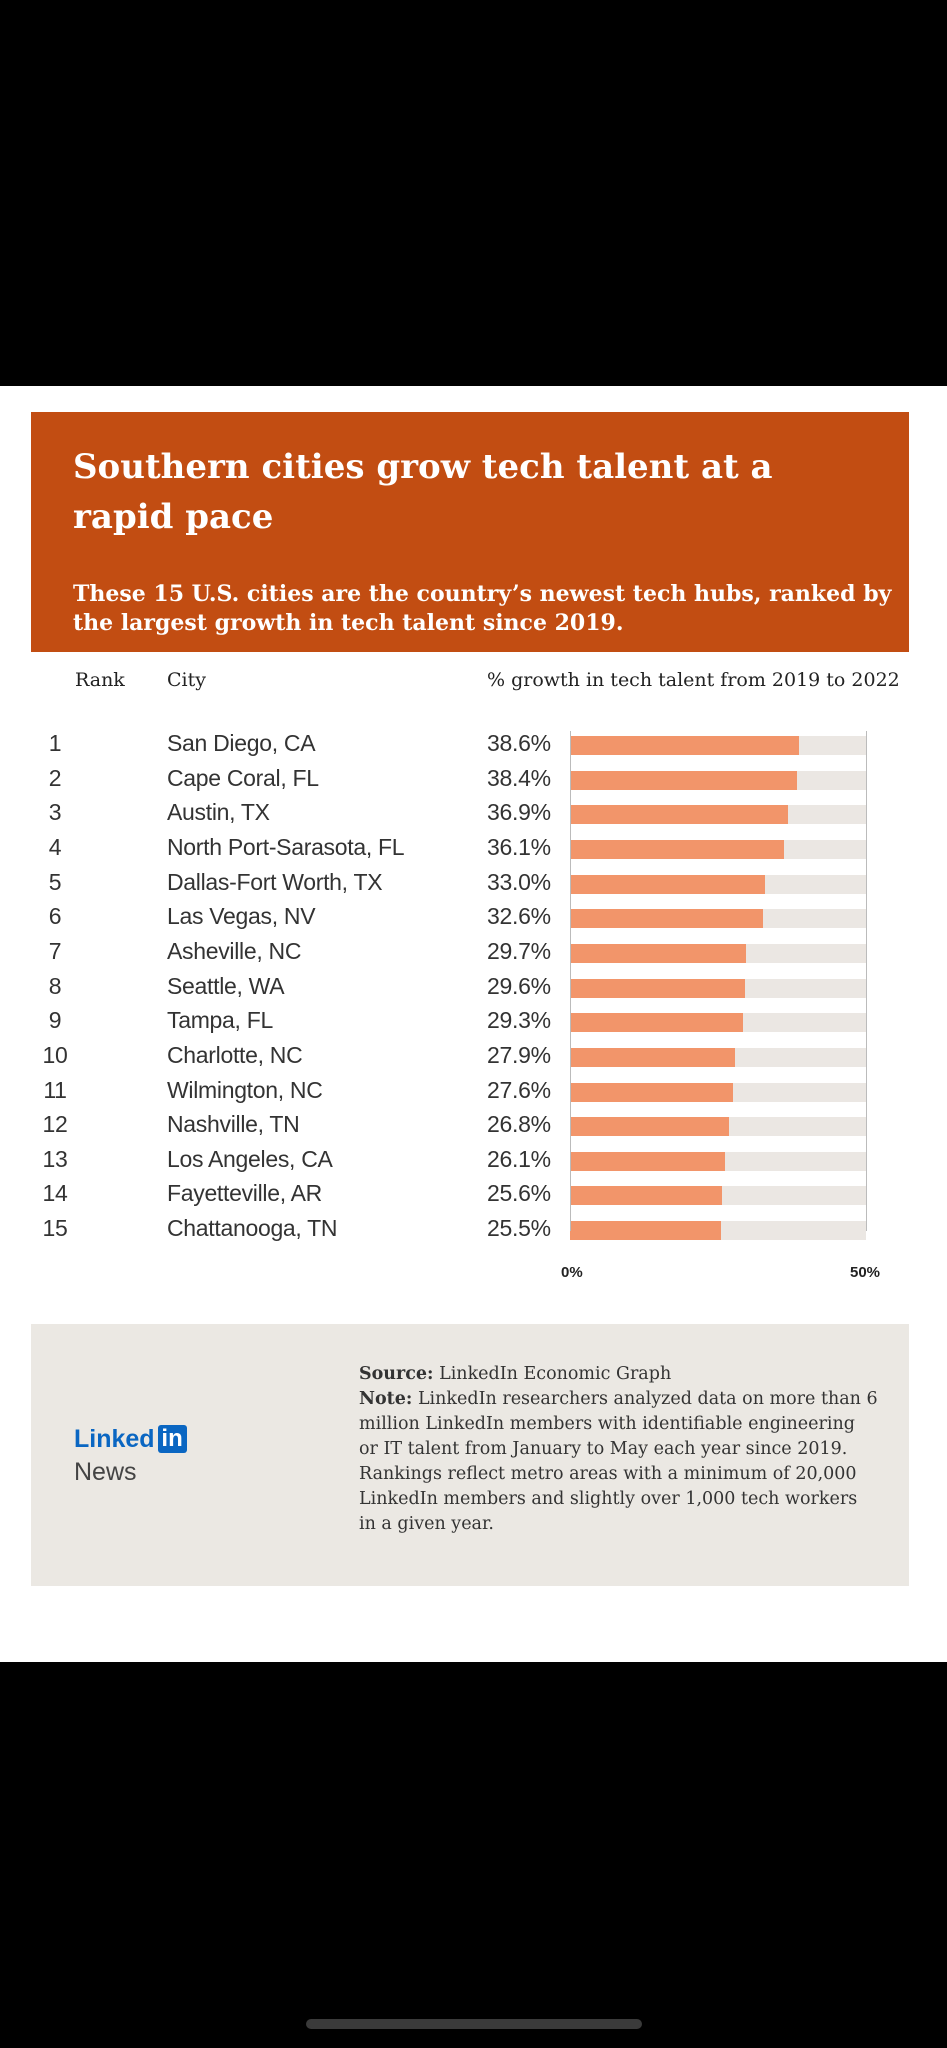 Image resolution: width=947 pixels, height=2048 pixels. I want to click on rank-label: 11, so click(55, 1089).